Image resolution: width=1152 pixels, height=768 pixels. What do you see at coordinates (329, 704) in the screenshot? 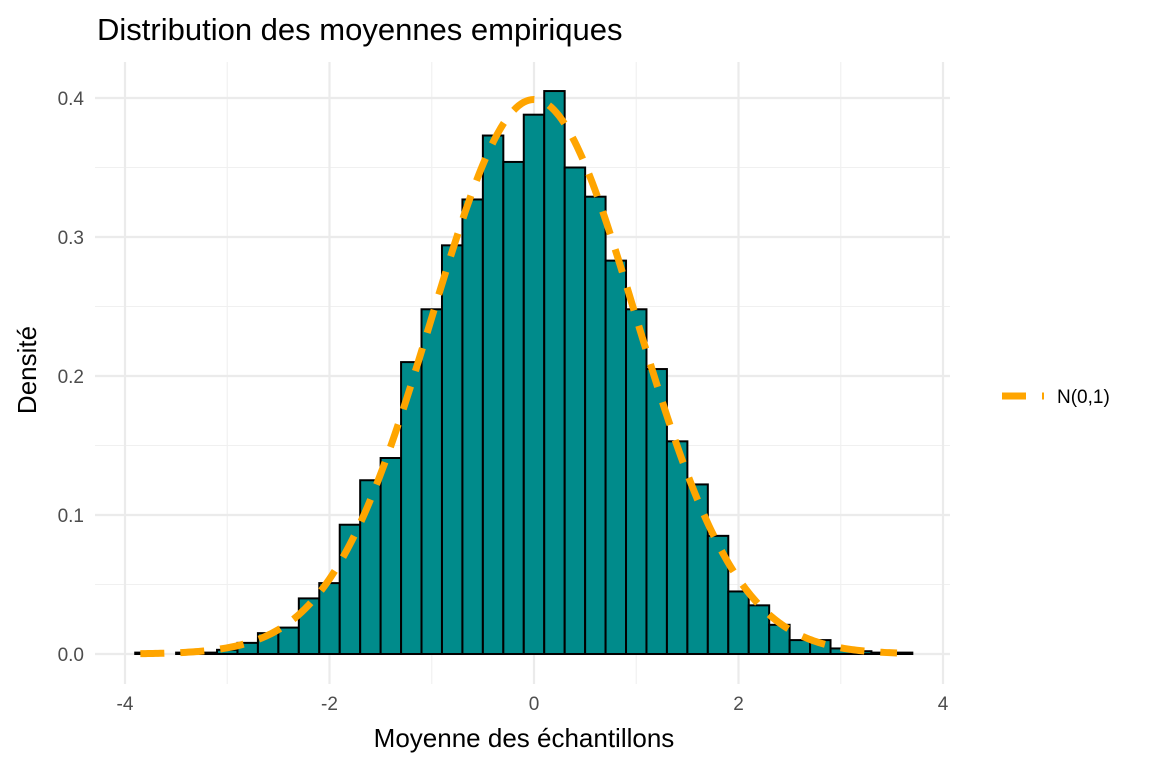
I see `x-tick-label: -2` at bounding box center [329, 704].